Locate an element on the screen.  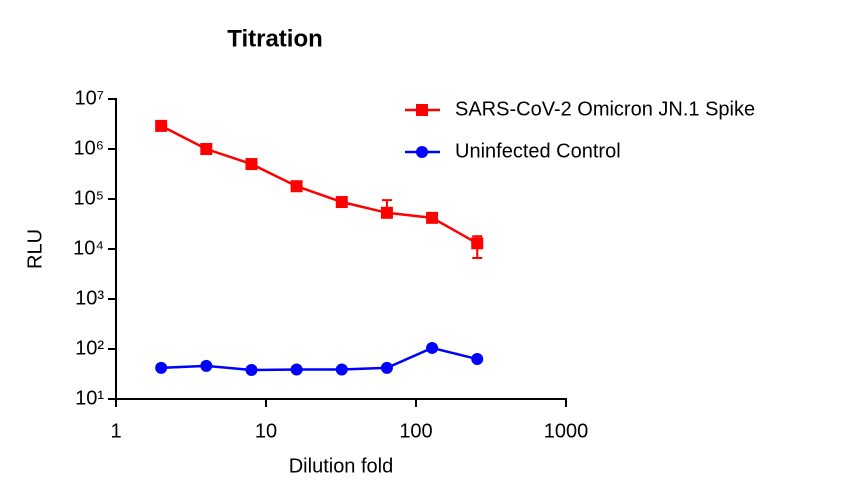
y-tick-label: 10⁷ is located at coordinates (89, 98).